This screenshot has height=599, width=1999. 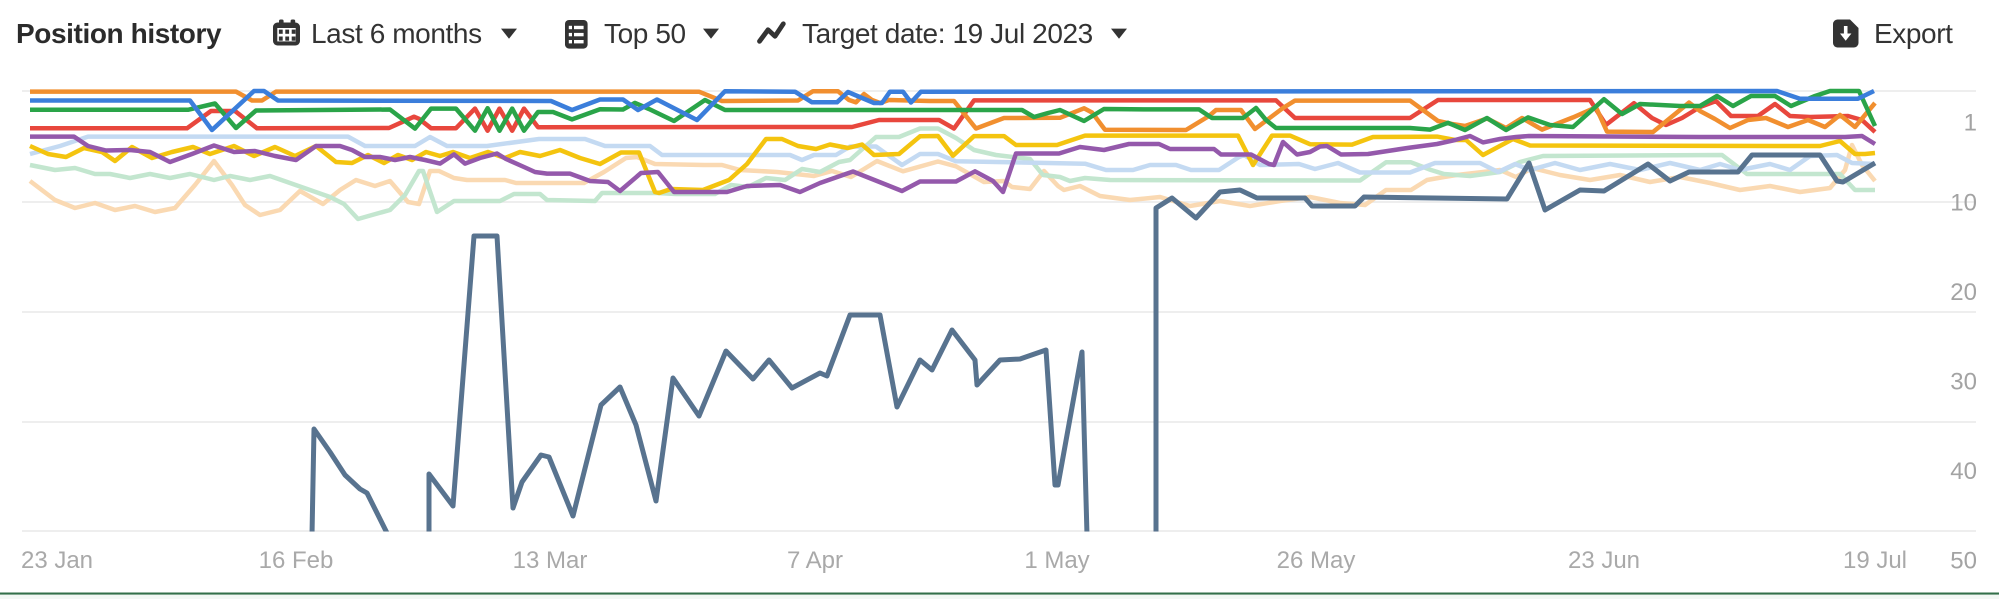 I want to click on svg-text: 26 May, so click(x=1316, y=560).